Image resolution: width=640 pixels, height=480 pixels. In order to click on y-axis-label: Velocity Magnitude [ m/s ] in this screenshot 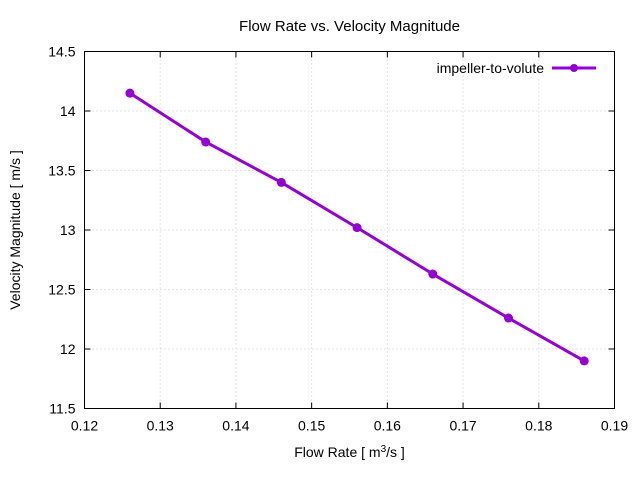, I will do `click(15, 230)`.